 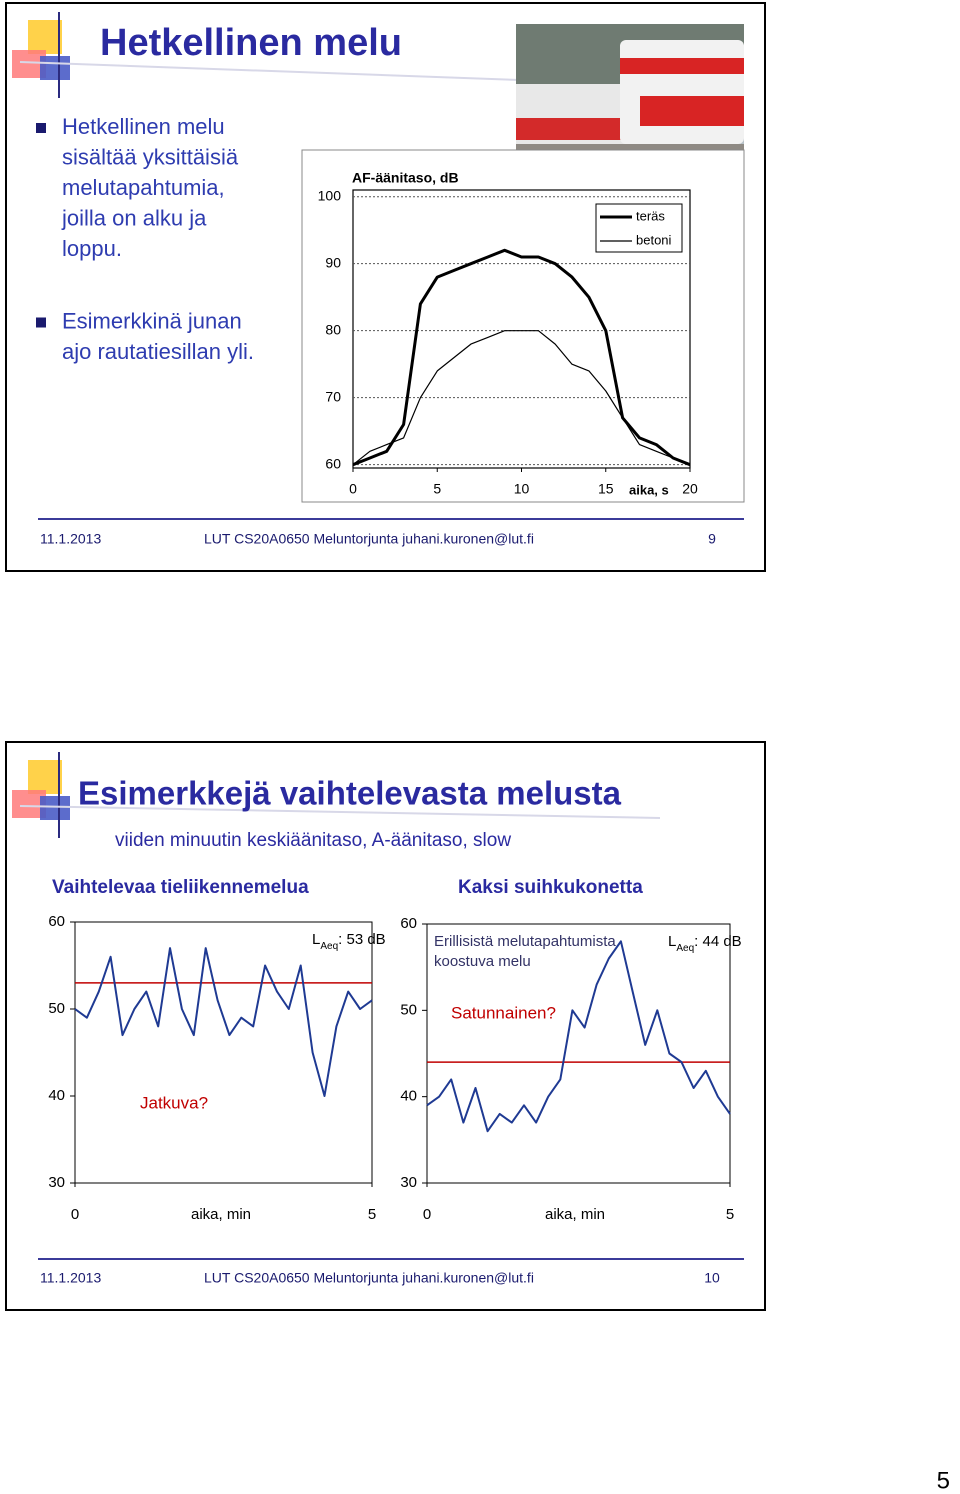 I want to click on legend-label: teräs, so click(x=650, y=215).